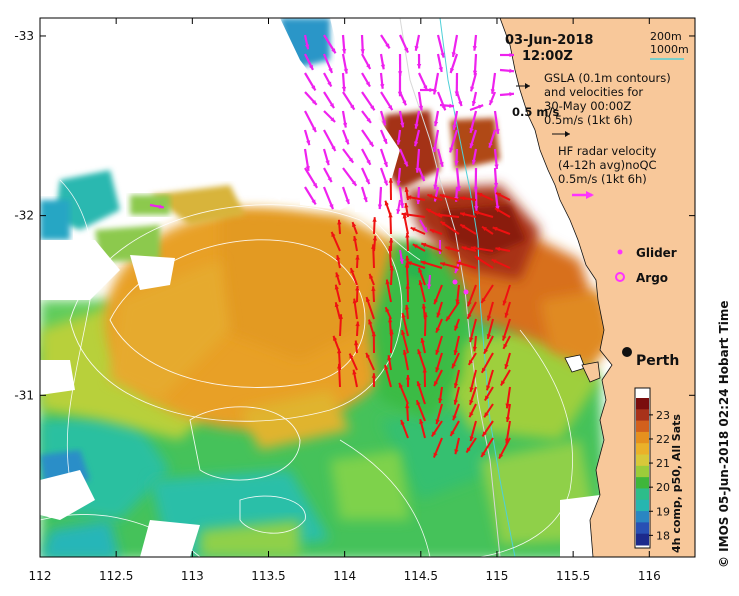  What do you see at coordinates (497, 576) in the screenshot?
I see `x-tick-label: 115` at bounding box center [497, 576].